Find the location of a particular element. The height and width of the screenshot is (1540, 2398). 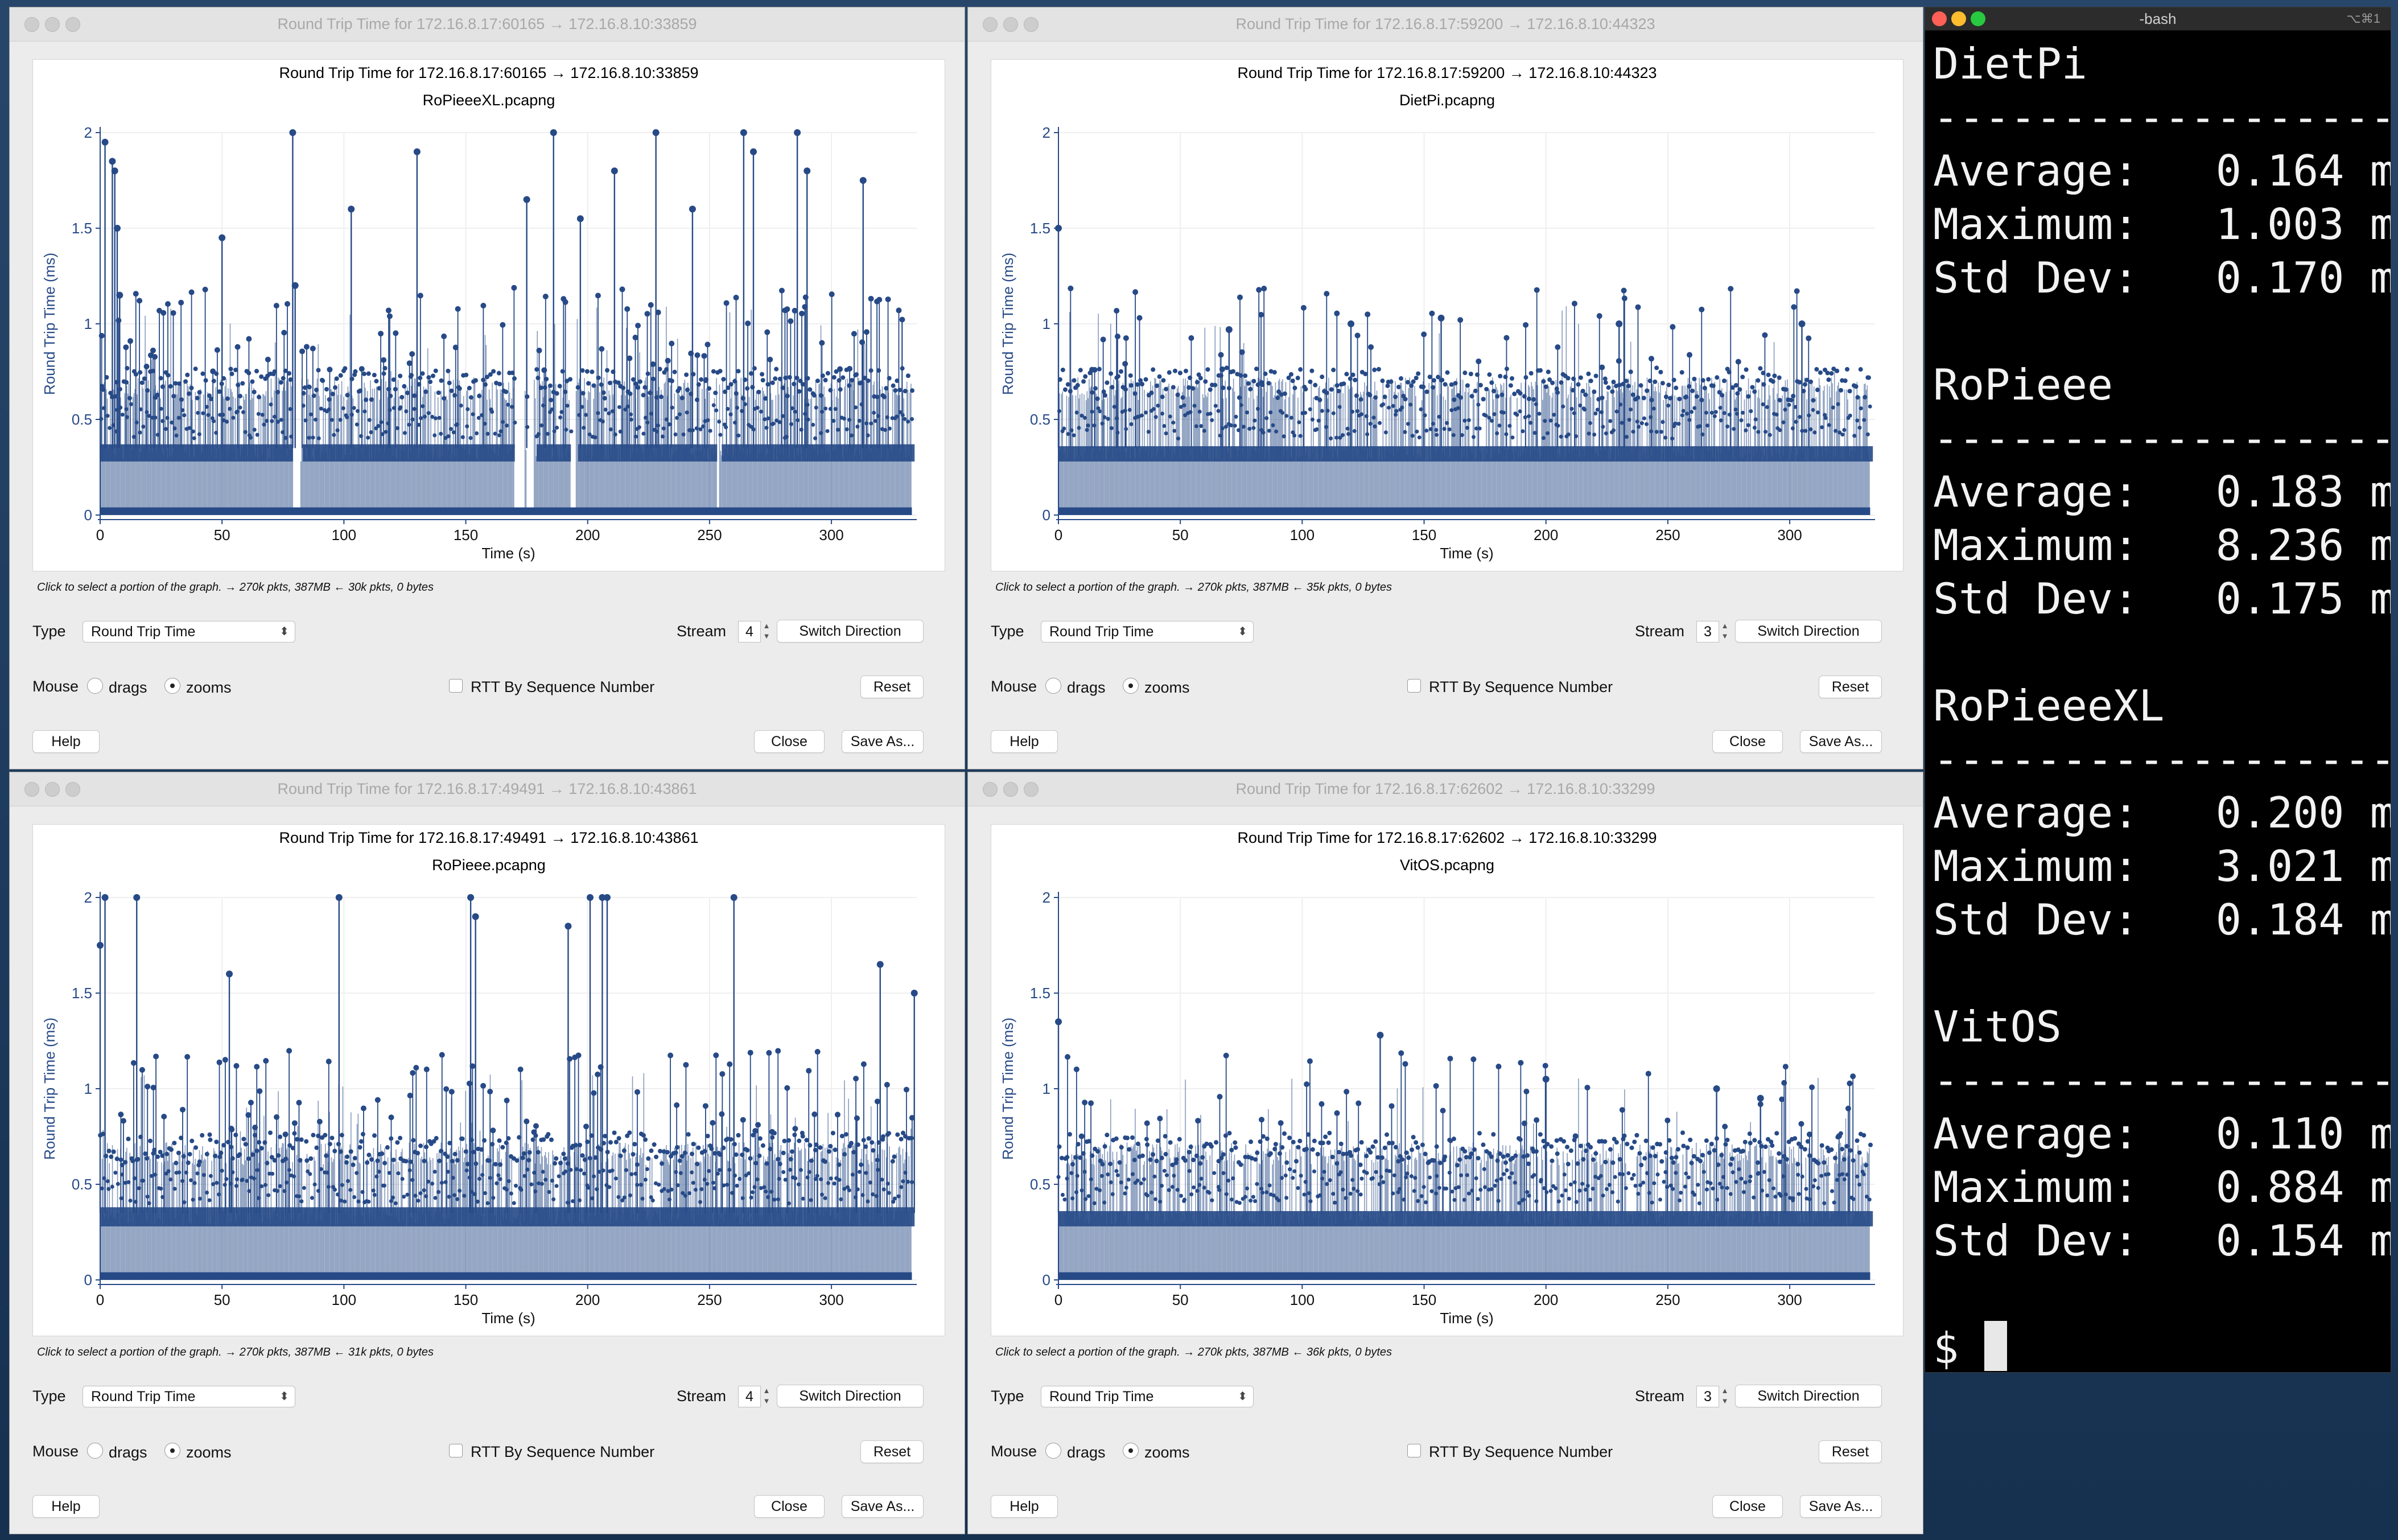

y-tick-label: 1.5 is located at coordinates (82, 993).